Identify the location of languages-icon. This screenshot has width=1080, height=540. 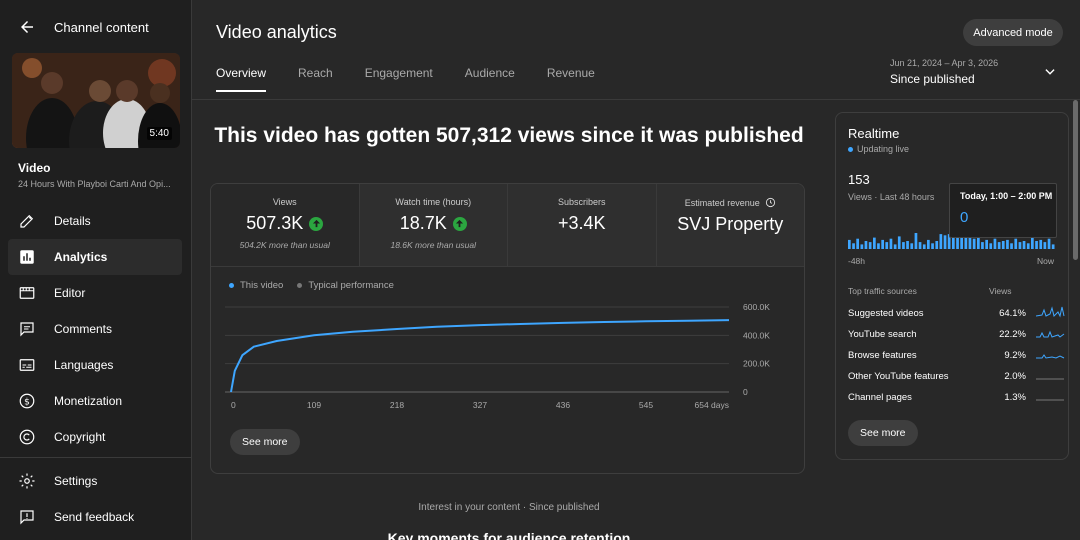
(27, 365).